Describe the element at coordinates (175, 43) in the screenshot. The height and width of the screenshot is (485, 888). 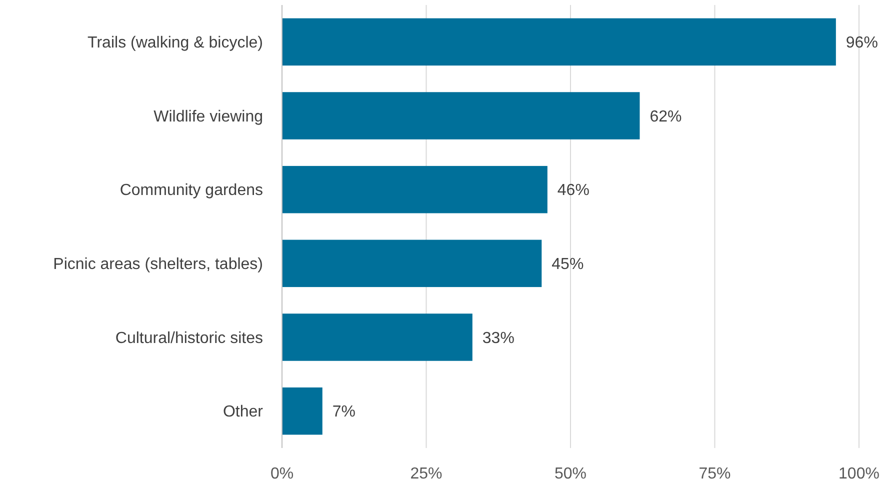
I see `y-tick-label: Trails (walking & bicycle)` at that location.